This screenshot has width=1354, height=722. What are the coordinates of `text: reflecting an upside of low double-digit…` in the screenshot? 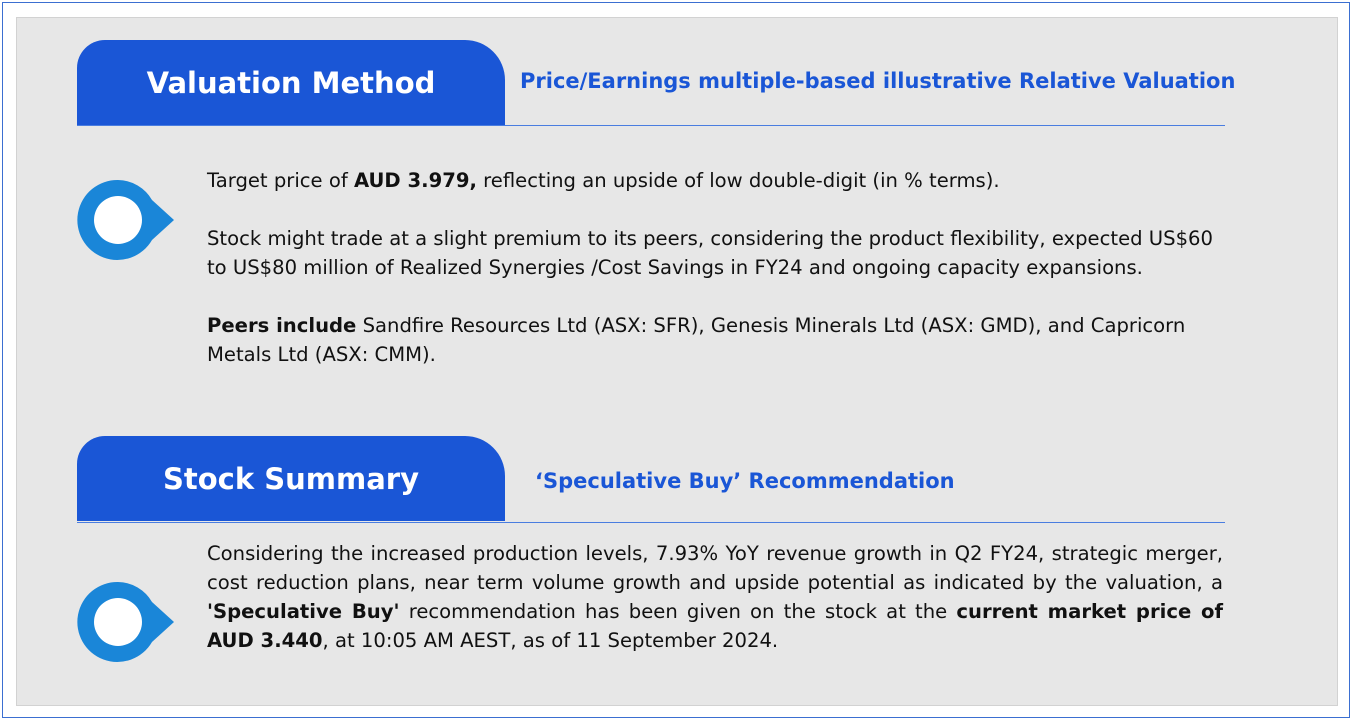 It's located at (738, 180).